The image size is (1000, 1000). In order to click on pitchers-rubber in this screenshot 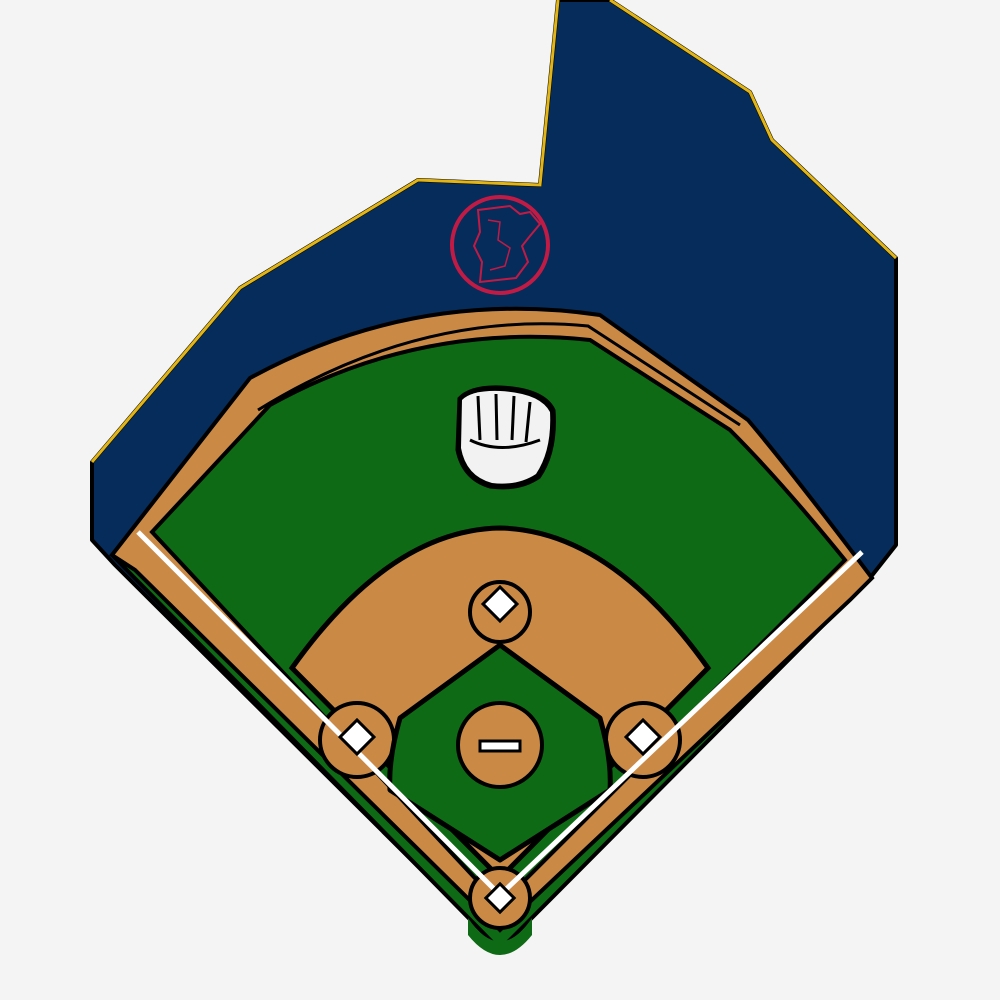, I will do `click(500, 746)`.